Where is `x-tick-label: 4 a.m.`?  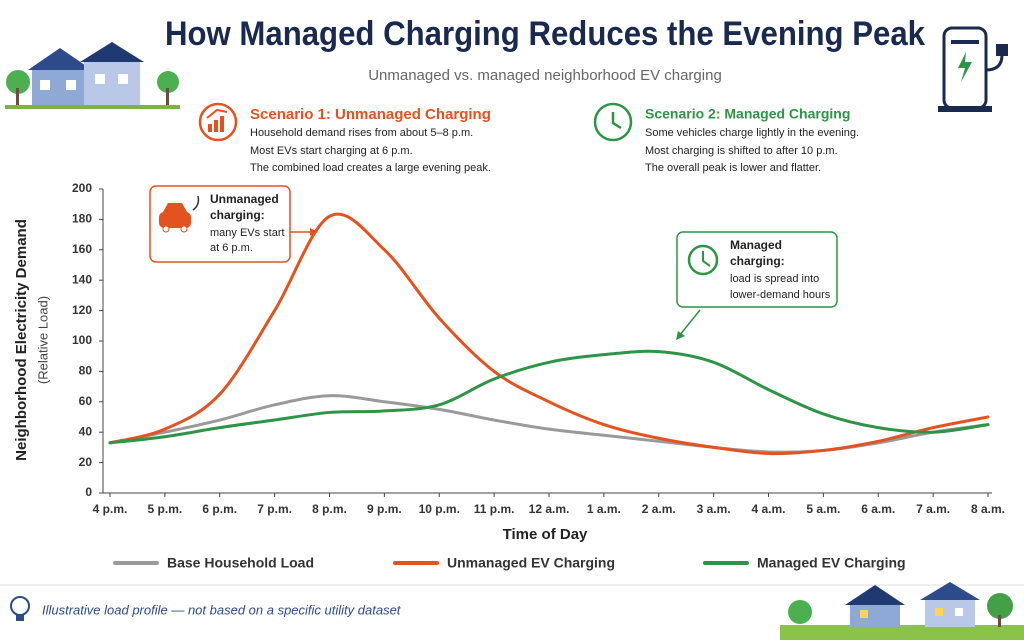 x-tick-label: 4 a.m. is located at coordinates (768, 509).